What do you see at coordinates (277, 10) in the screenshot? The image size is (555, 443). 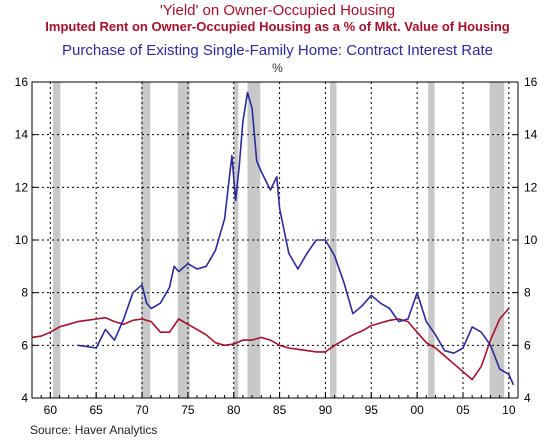 I see `chart-title: 'Yield' on Owner-Occupied Housing` at bounding box center [277, 10].